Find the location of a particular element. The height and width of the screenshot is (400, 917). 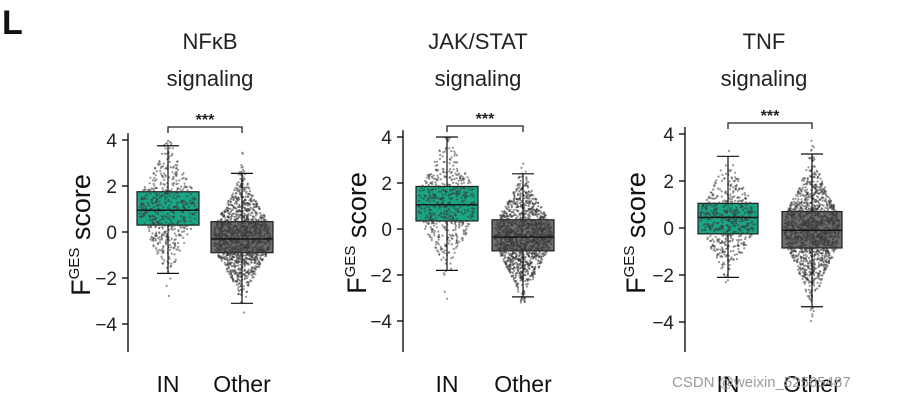

chart-title-line: signaling is located at coordinates (210, 78).